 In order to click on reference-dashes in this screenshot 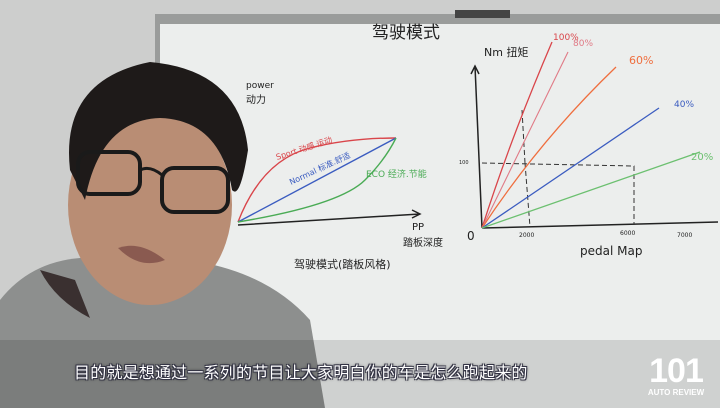, I will do `click(558, 168)`.